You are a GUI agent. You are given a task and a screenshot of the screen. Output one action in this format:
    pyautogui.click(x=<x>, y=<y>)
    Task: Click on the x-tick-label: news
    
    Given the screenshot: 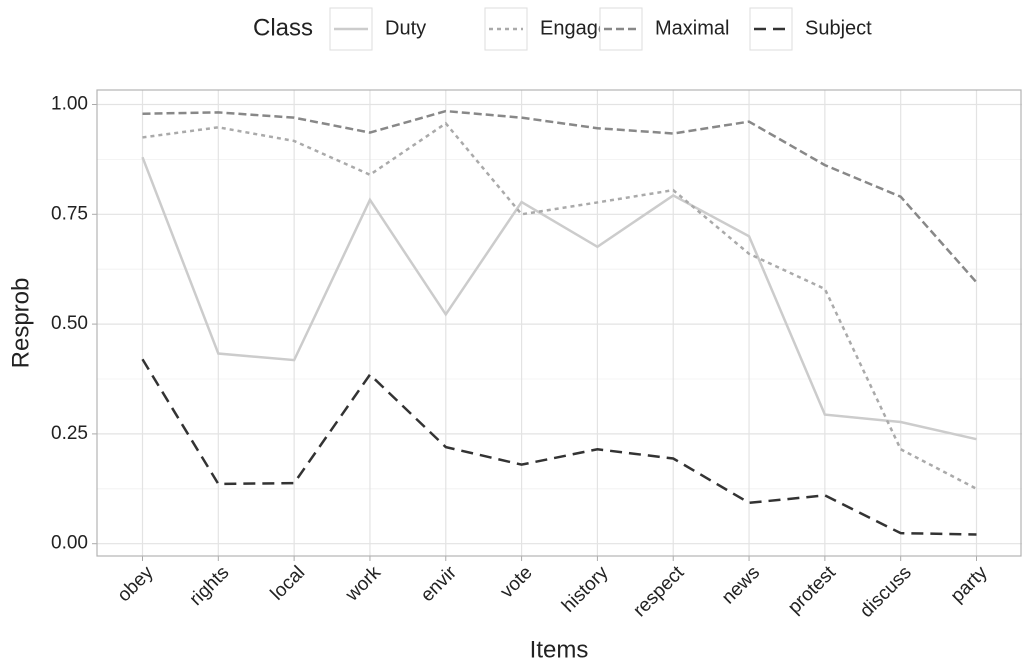 What is the action you would take?
    pyautogui.click(x=741, y=585)
    